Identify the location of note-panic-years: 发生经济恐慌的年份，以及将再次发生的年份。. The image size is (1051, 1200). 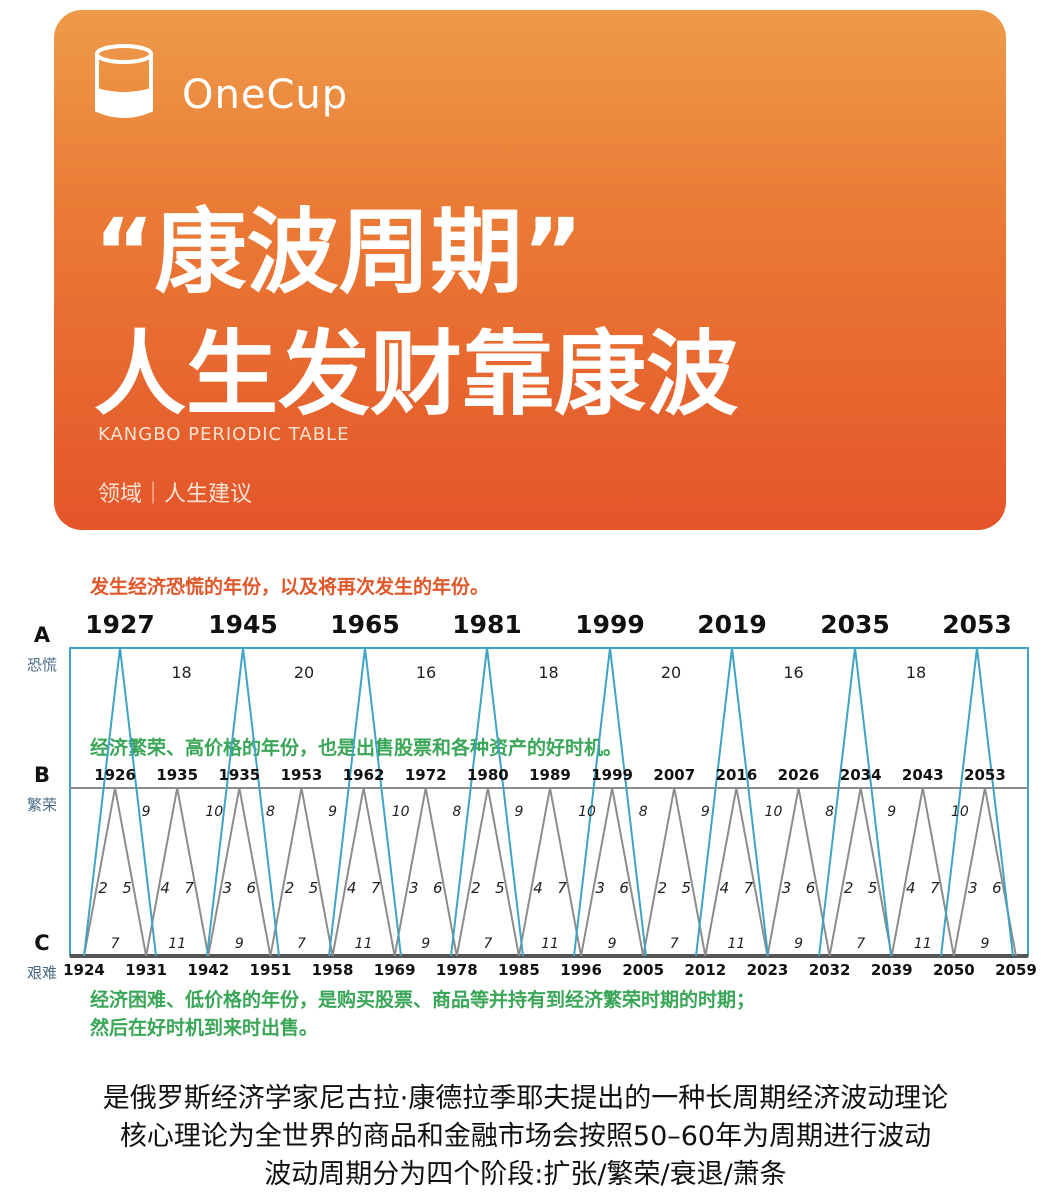
(289, 586).